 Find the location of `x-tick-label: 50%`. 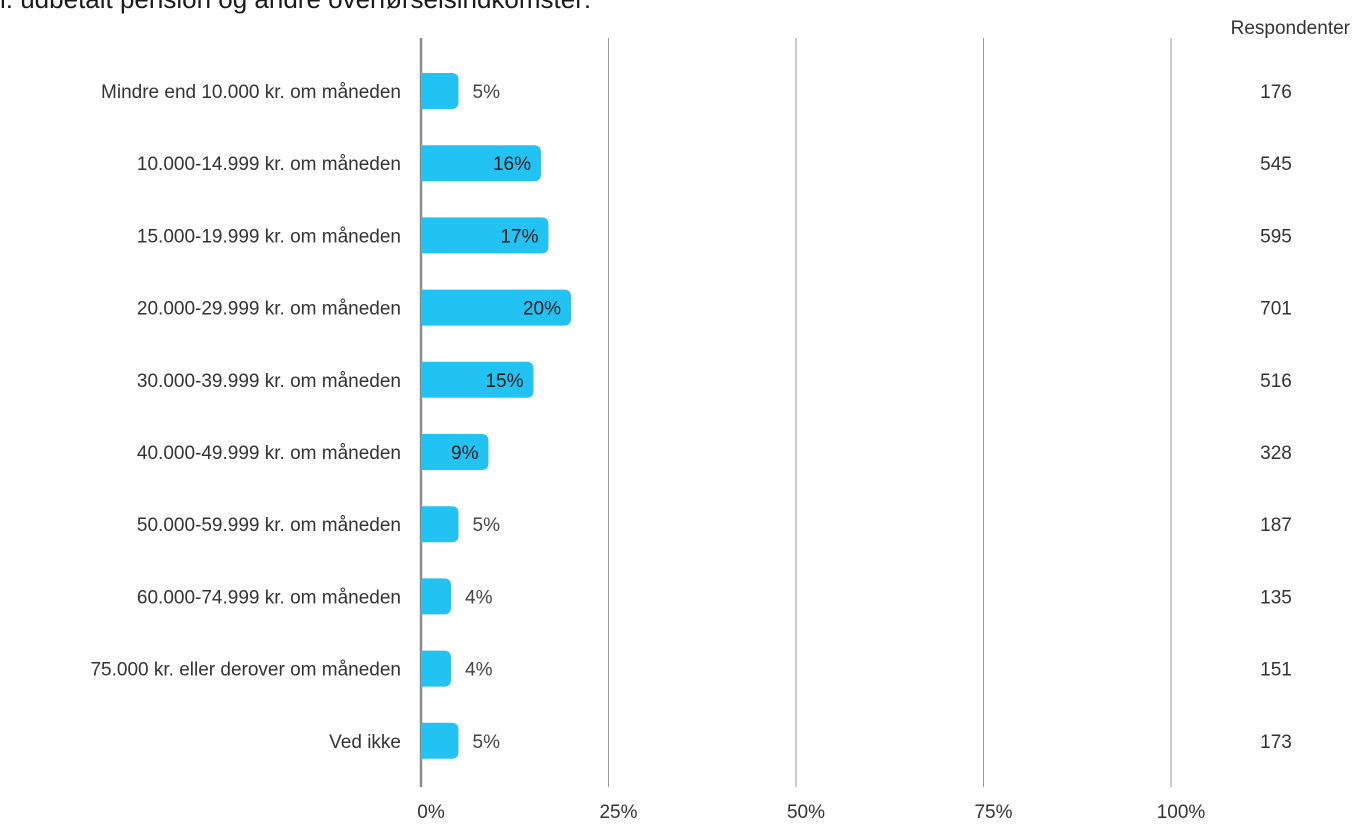

x-tick-label: 50% is located at coordinates (806, 812).